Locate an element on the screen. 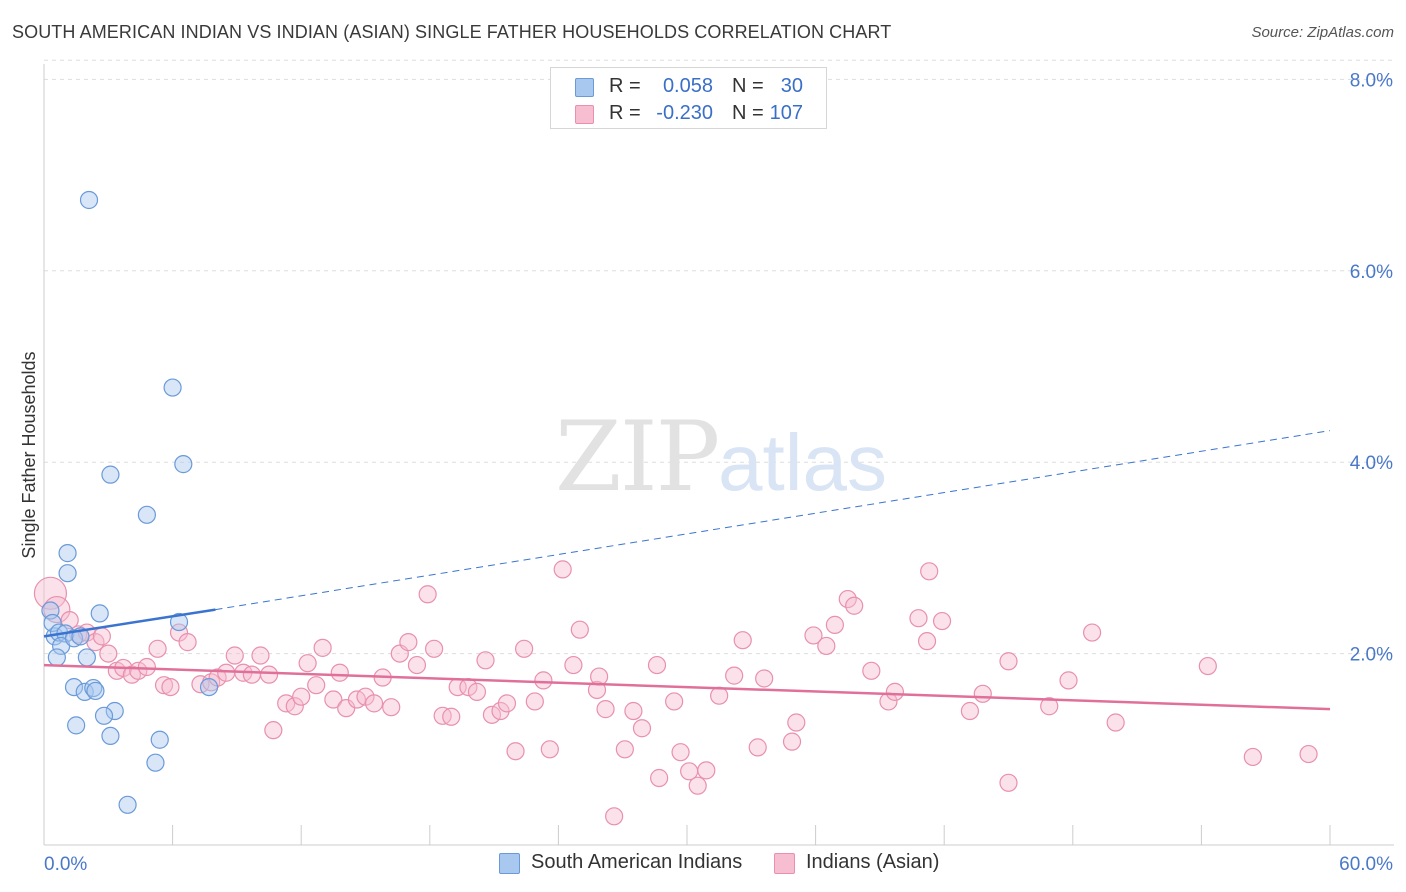 This screenshot has width=1406, height=892. y-tick-label: 6.0% is located at coordinates (1371, 272).